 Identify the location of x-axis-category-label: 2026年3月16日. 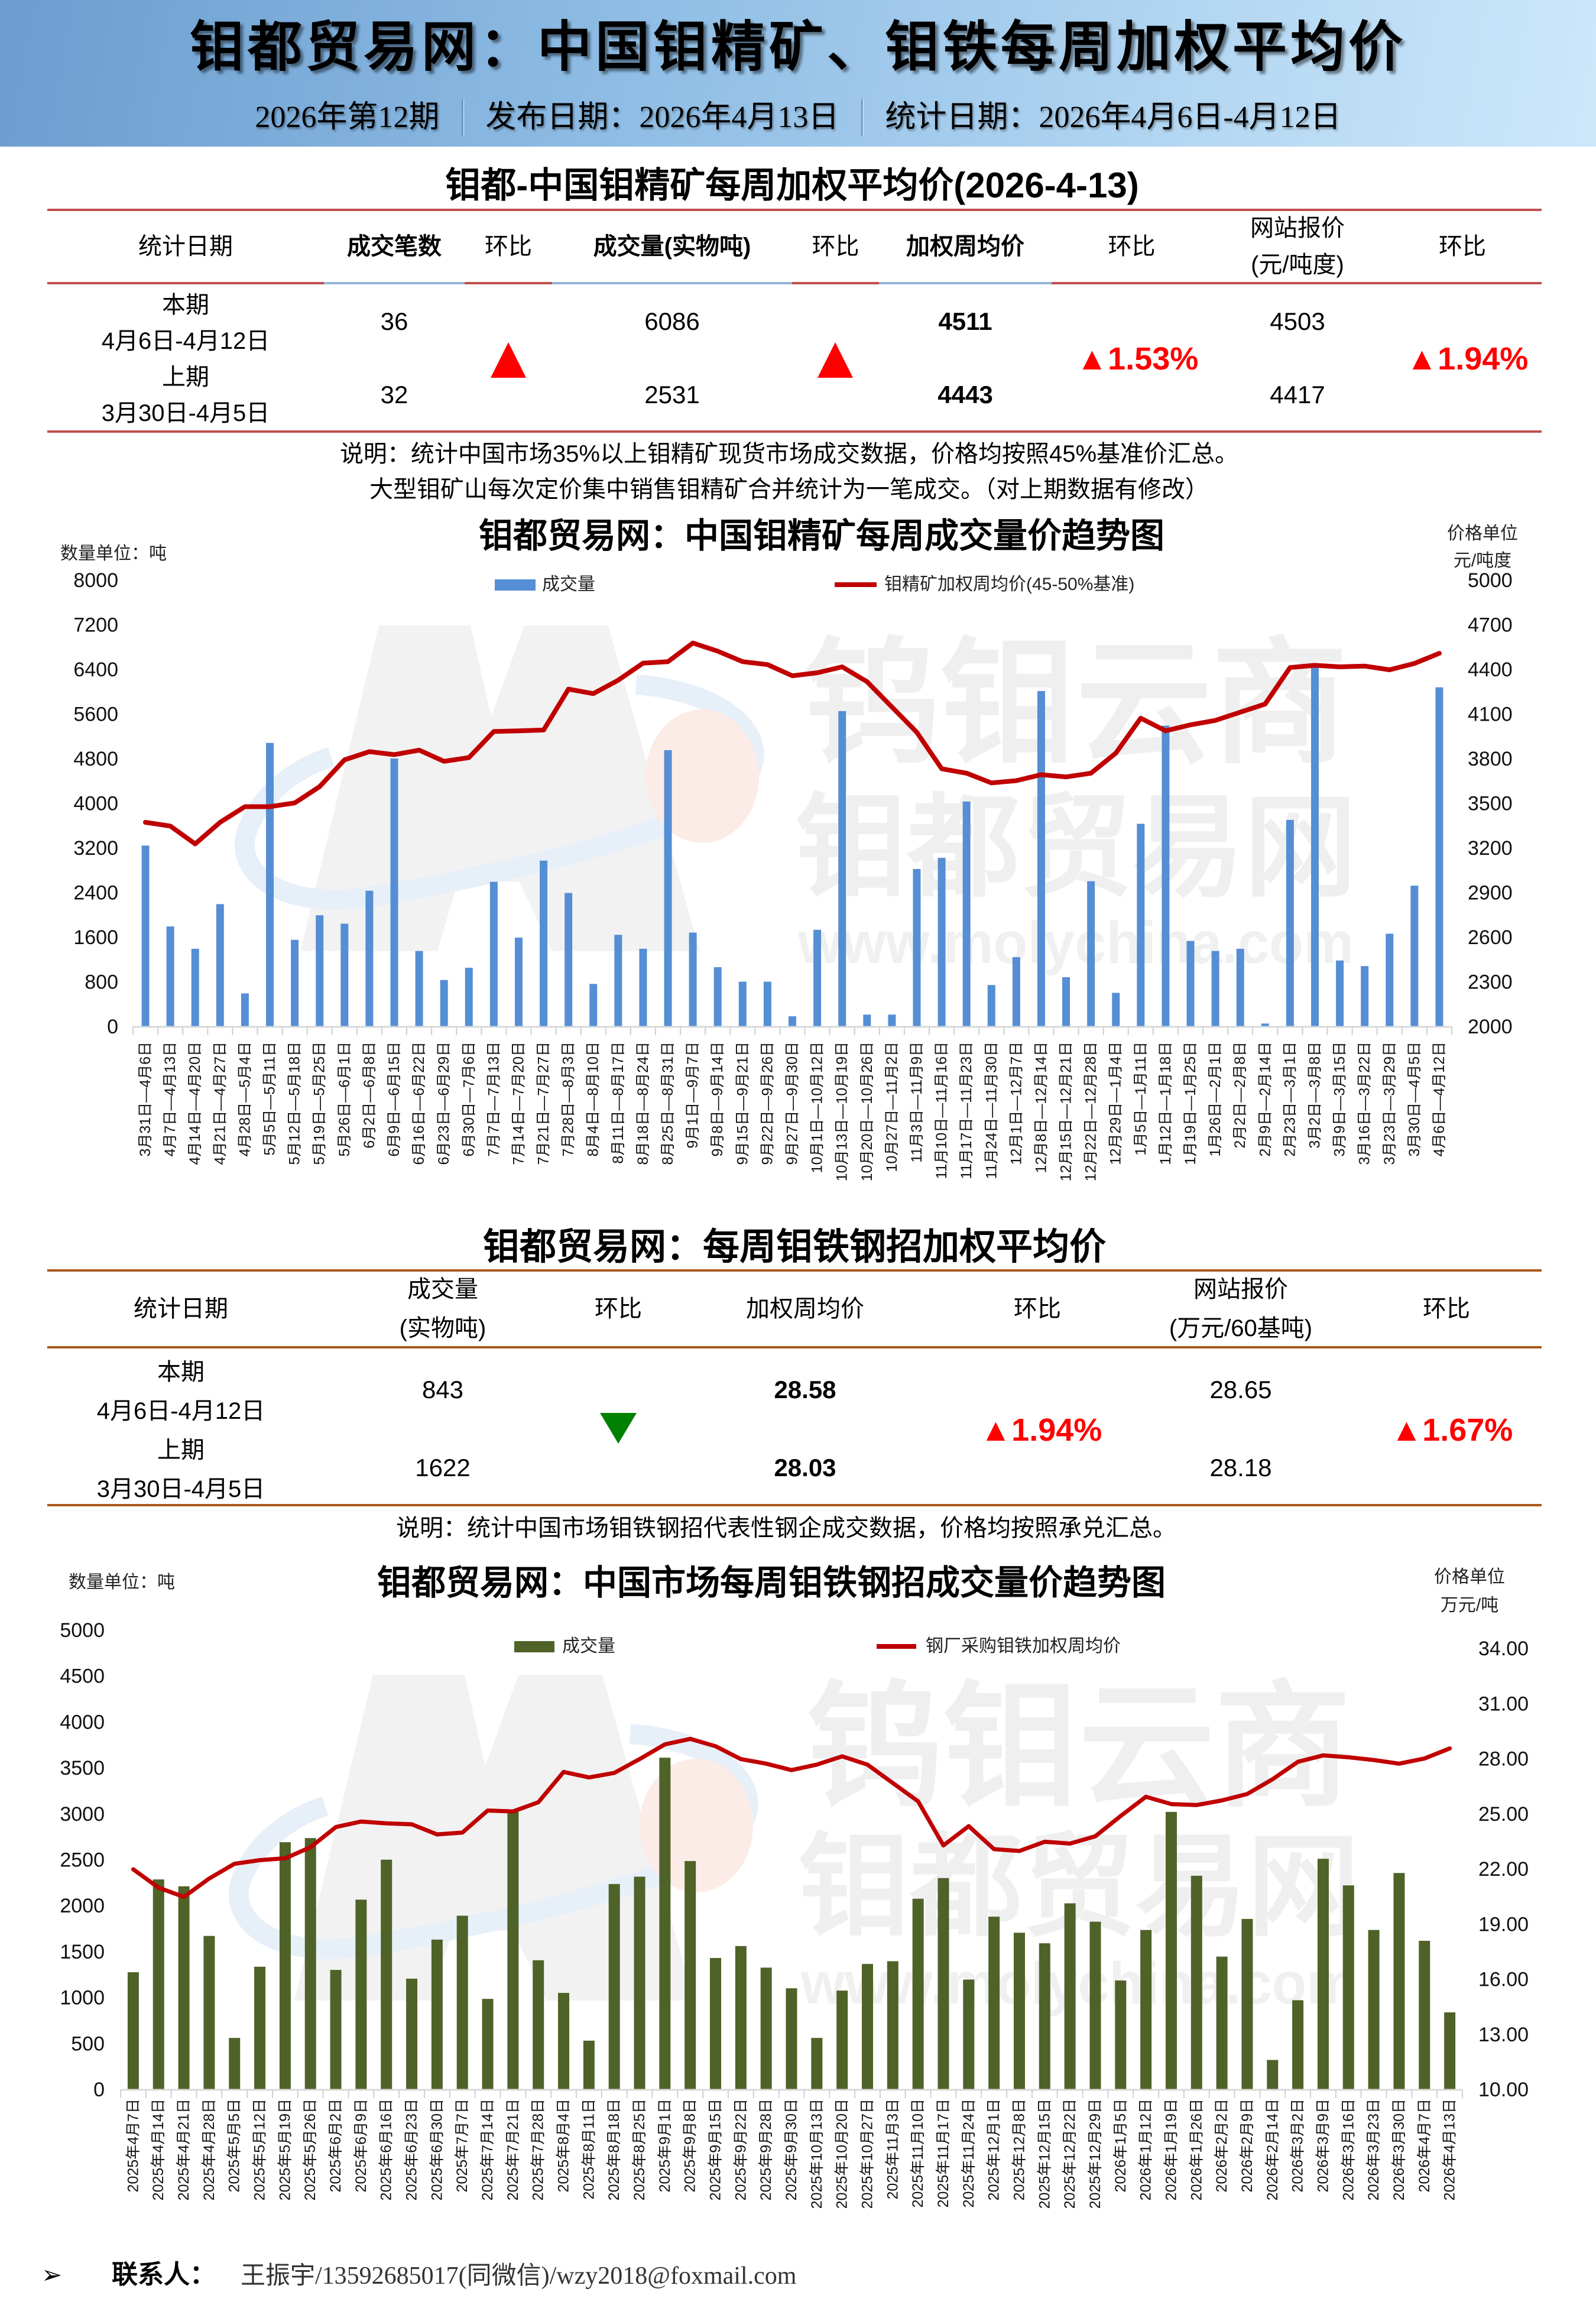
(1348, 2149).